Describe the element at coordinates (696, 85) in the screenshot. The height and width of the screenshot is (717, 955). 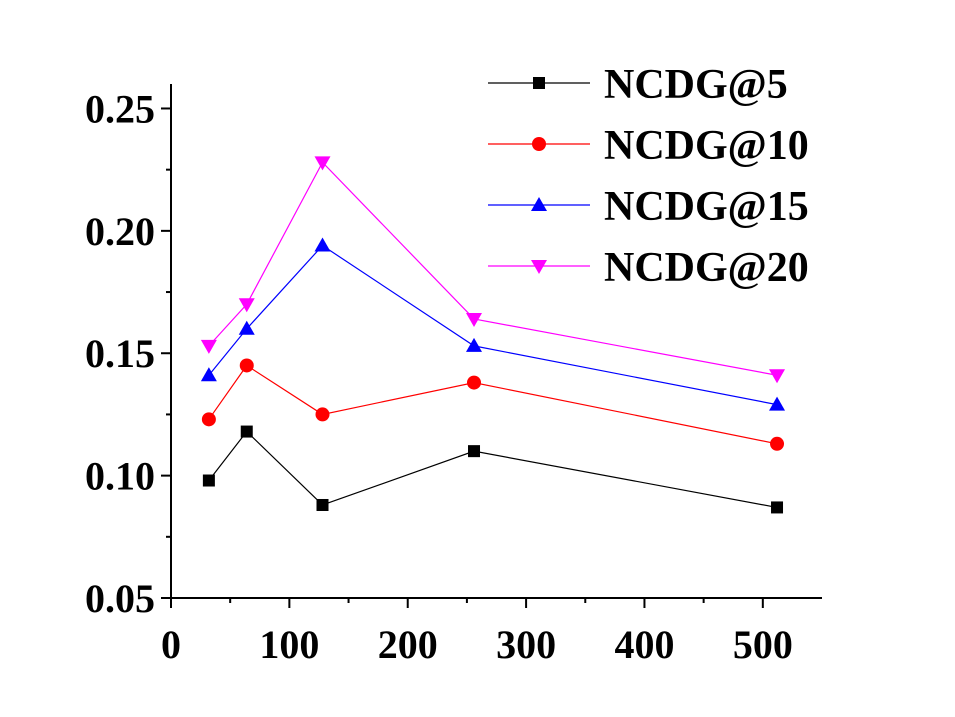
I see `legend-label: NCDG@5` at that location.